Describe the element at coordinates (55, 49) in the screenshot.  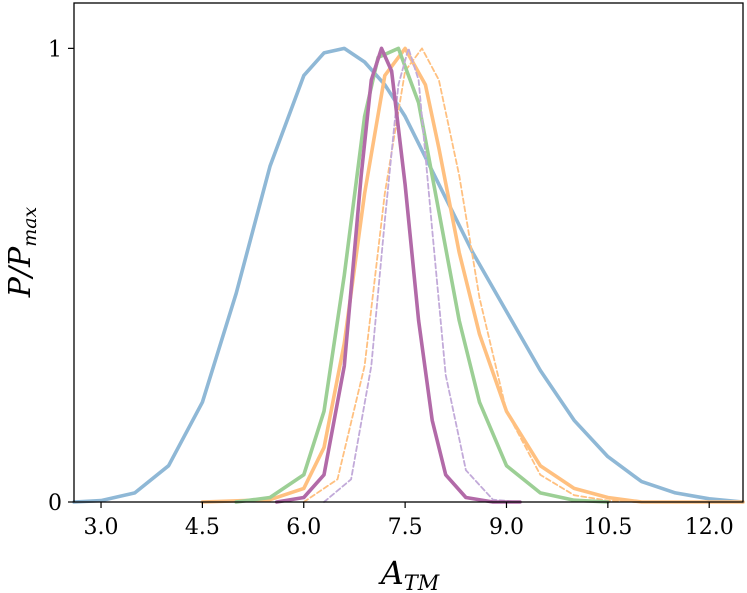
I see `y-tick-label: 1` at that location.